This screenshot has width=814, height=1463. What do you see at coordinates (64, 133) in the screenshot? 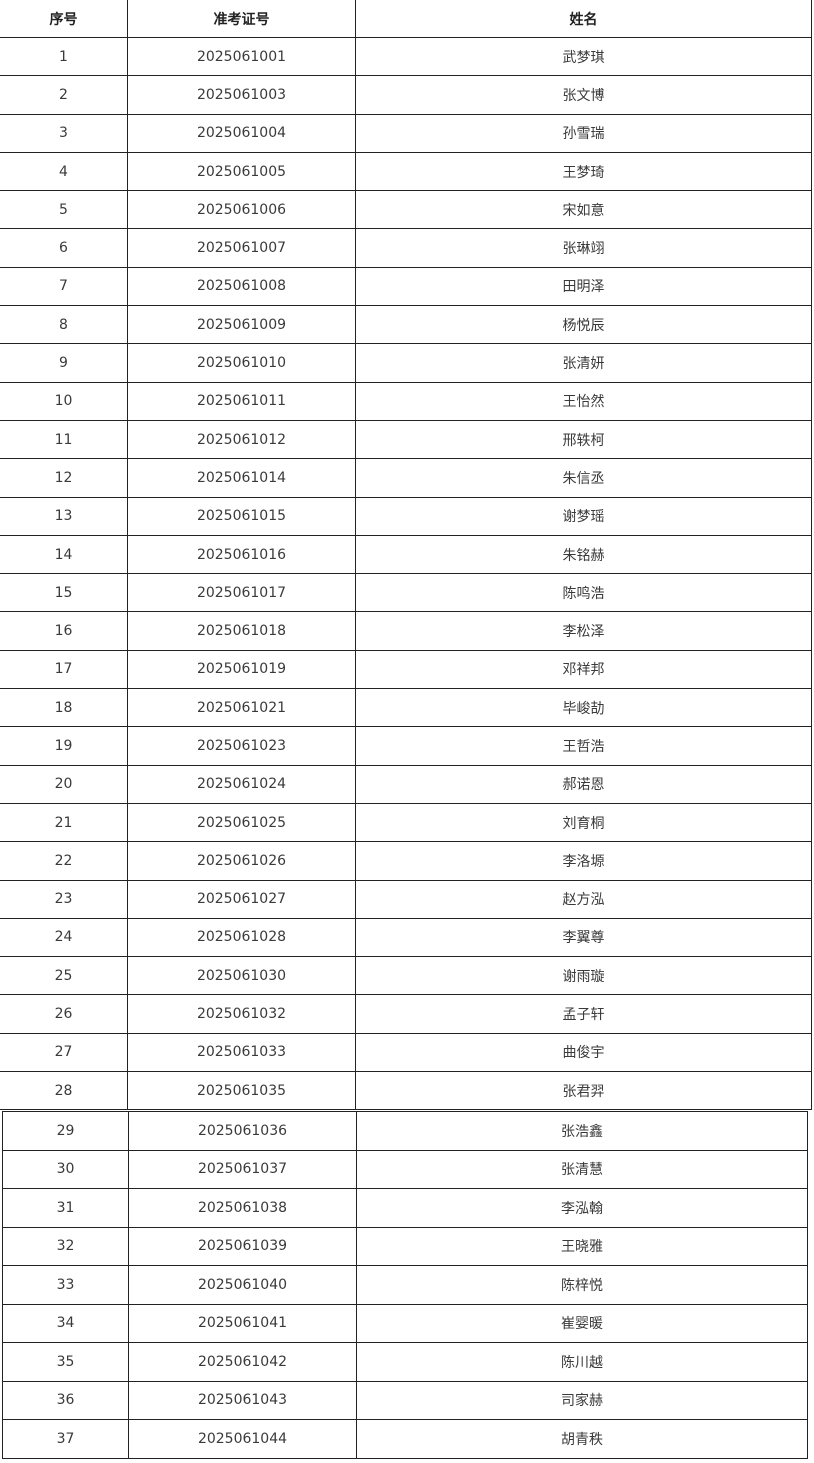
I see `cell-index: 3` at bounding box center [64, 133].